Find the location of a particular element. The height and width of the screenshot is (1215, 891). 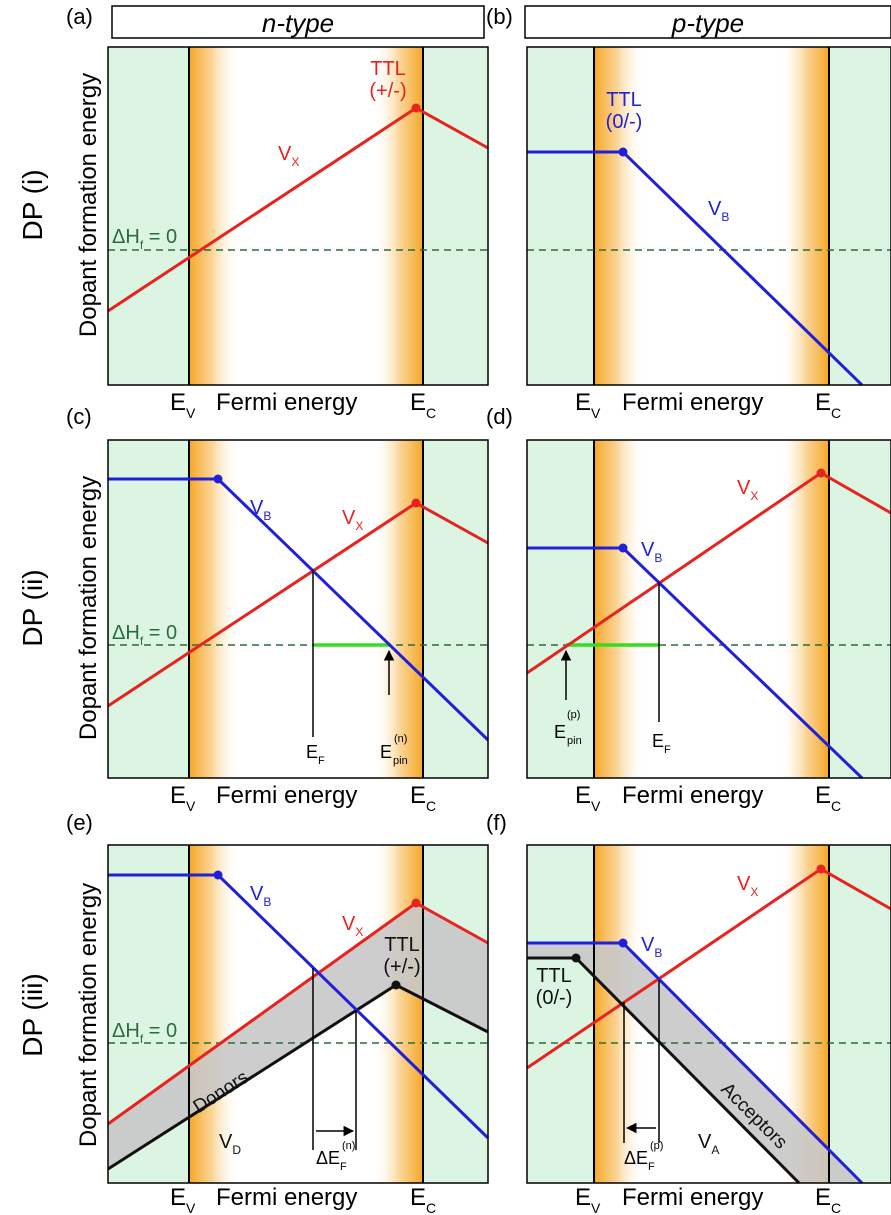

panel-letter-a: (a) is located at coordinates (79, 16).